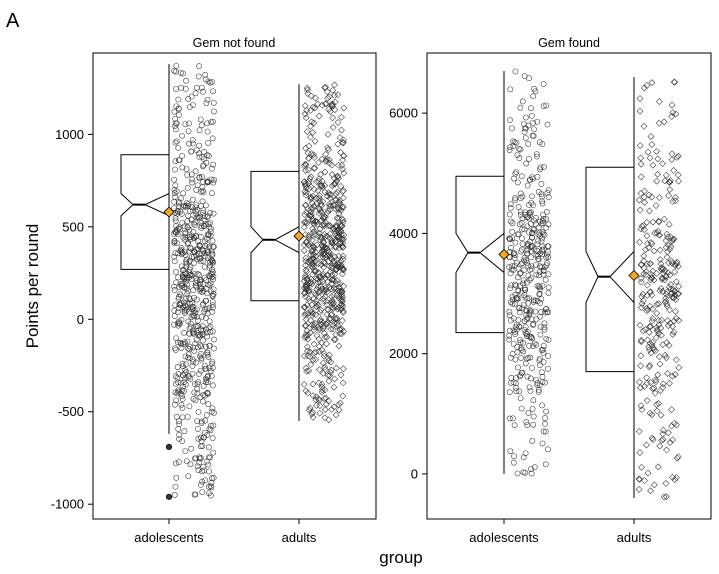 The width and height of the screenshot is (719, 574). Describe the element at coordinates (403, 353) in the screenshot. I see `y-tick-label: 2000` at that location.